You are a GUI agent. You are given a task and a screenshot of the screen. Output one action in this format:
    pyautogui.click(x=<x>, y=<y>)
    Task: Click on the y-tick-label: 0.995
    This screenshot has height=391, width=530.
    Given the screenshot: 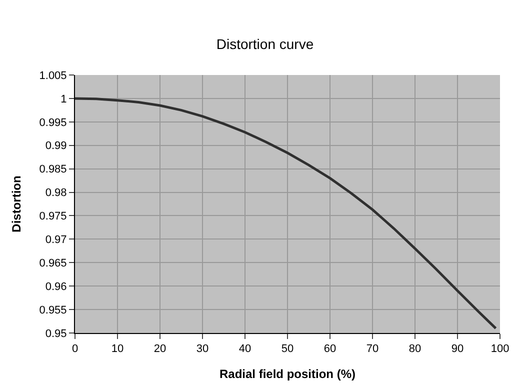 What is the action you would take?
    pyautogui.click(x=53, y=122)
    